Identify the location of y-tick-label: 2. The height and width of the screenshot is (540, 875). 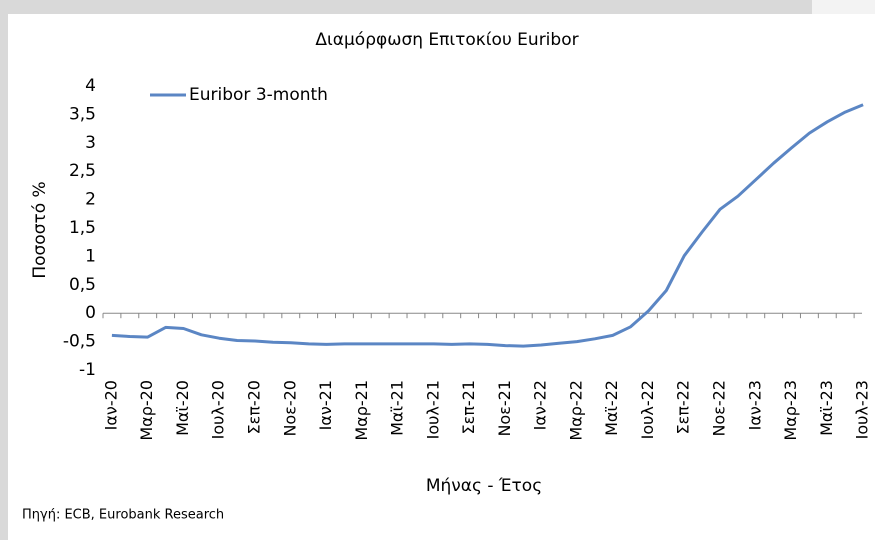
(90, 200).